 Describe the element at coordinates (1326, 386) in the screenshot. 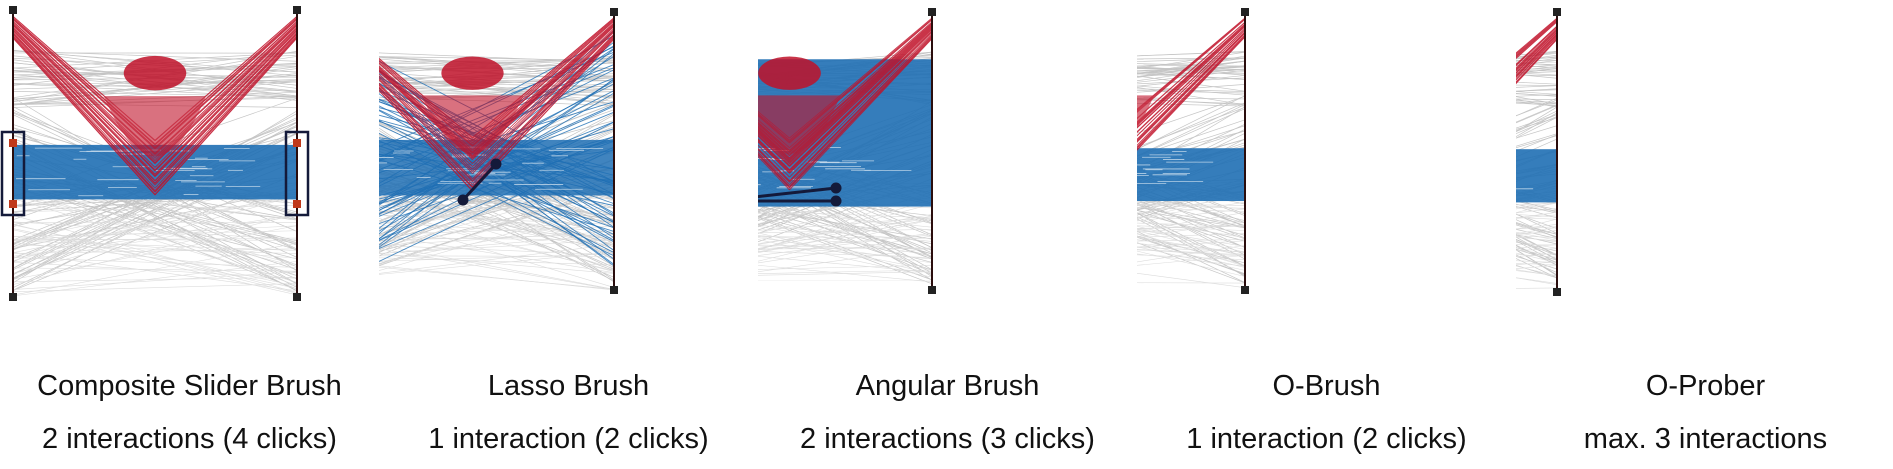

I see `panel-title: O-Brush` at that location.